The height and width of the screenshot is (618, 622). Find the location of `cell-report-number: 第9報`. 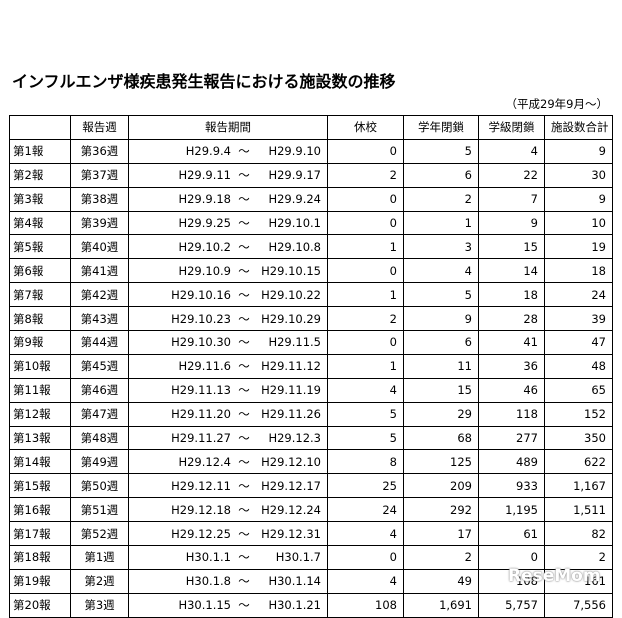

cell-report-number: 第9報 is located at coordinates (40, 342).